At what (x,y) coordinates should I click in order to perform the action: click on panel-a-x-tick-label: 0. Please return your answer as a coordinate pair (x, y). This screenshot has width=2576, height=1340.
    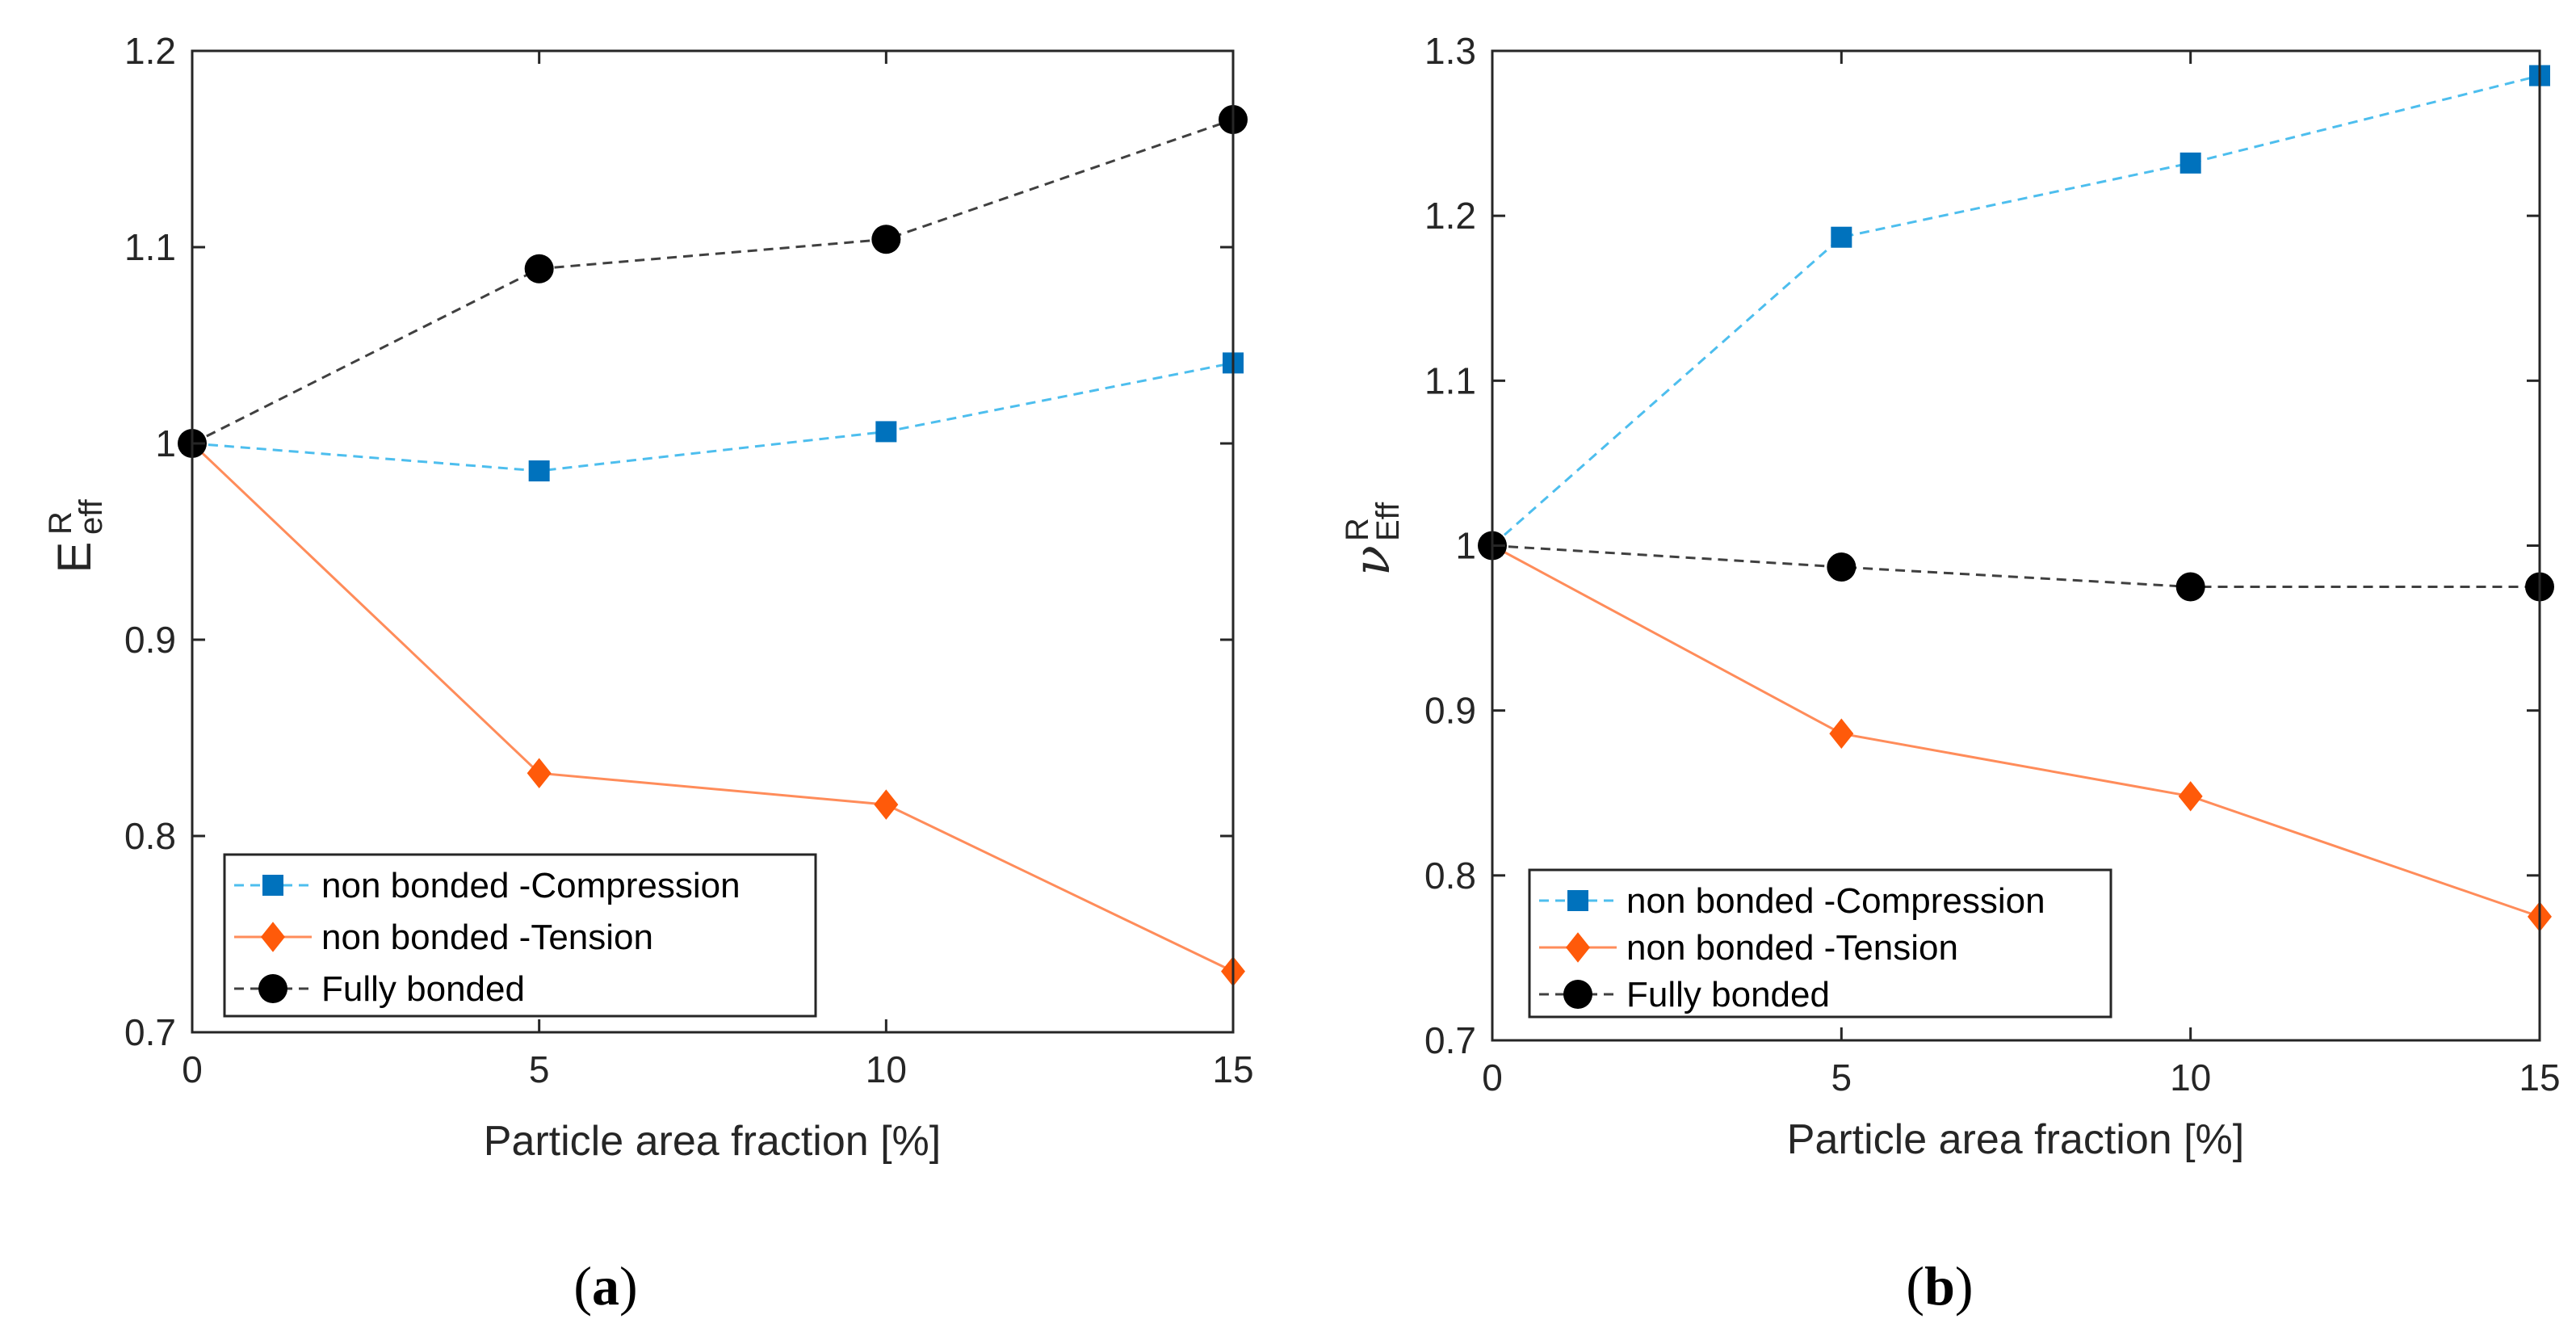
    Looking at the image, I should click on (192, 1069).